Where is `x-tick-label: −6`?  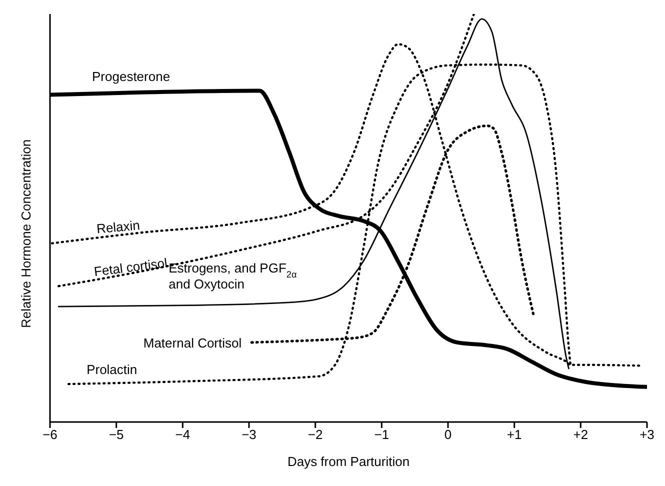
x-tick-label: −6 is located at coordinates (50, 434).